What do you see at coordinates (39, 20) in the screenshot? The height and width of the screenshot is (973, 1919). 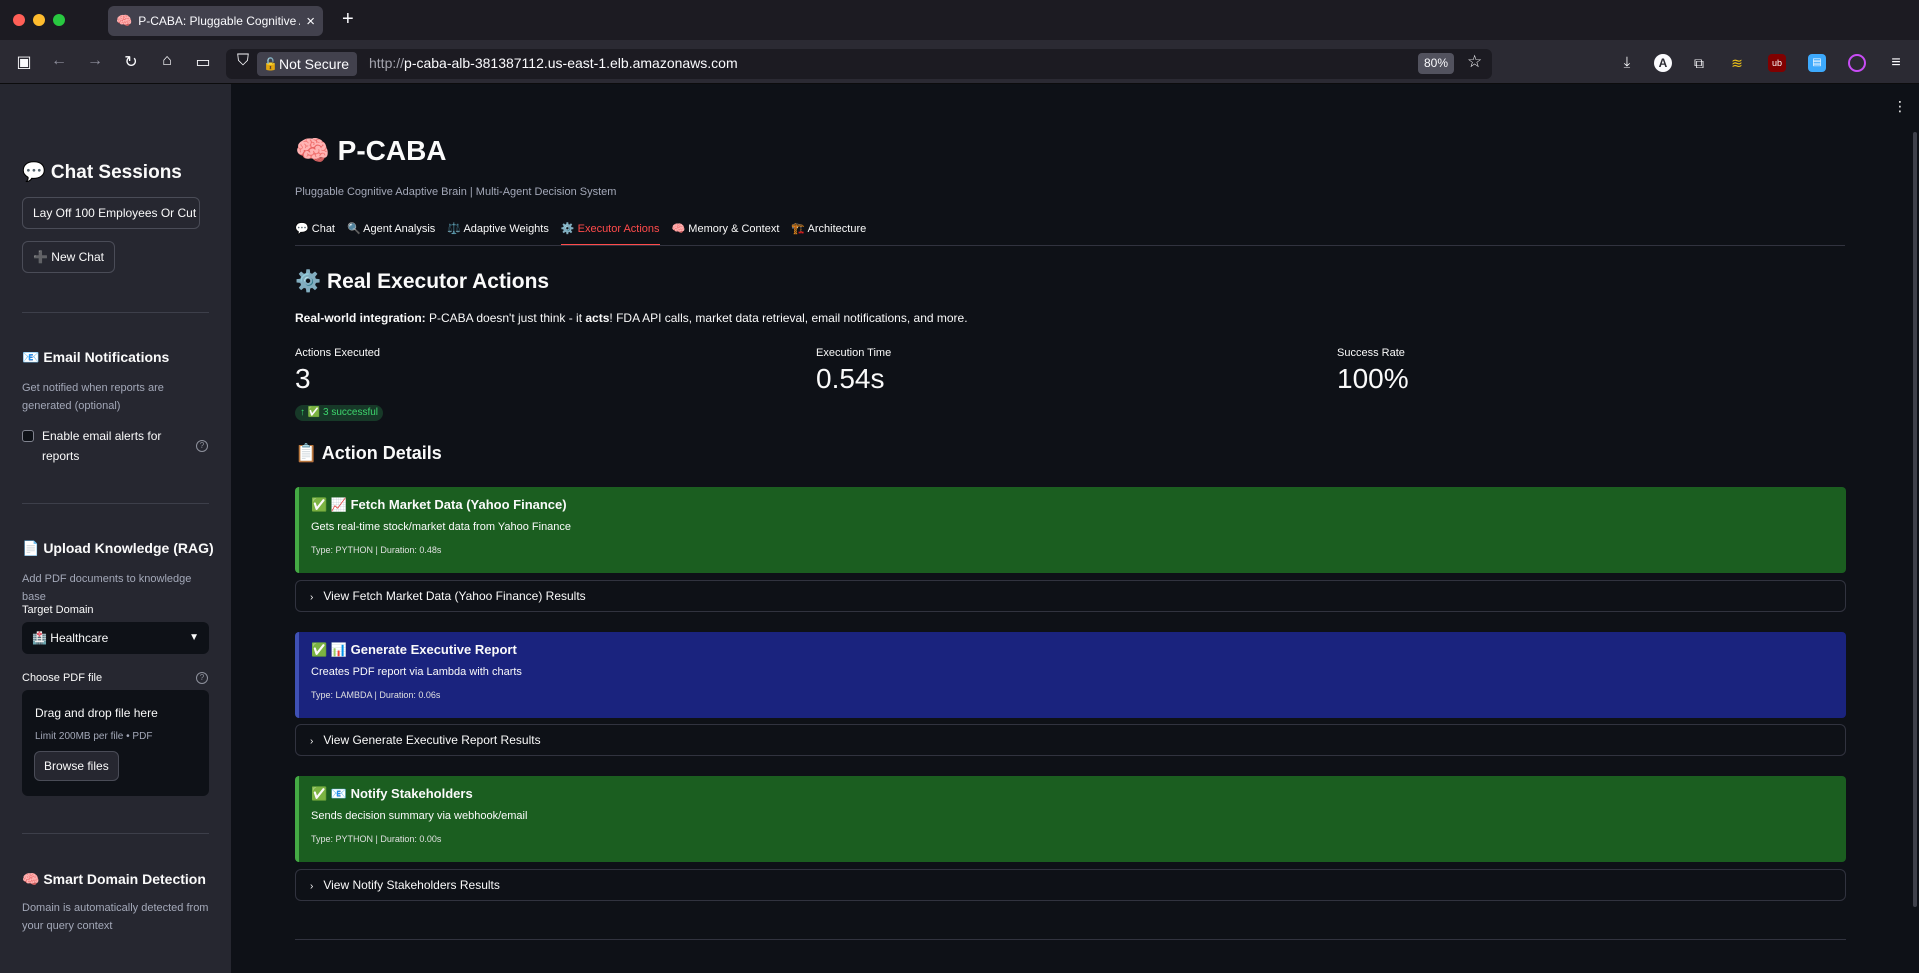 I see `window-minimize-button` at bounding box center [39, 20].